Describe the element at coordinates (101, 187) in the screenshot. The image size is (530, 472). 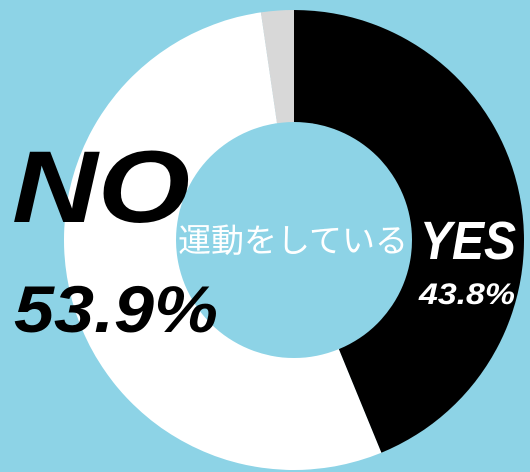
I see `slice-label-no: NO` at that location.